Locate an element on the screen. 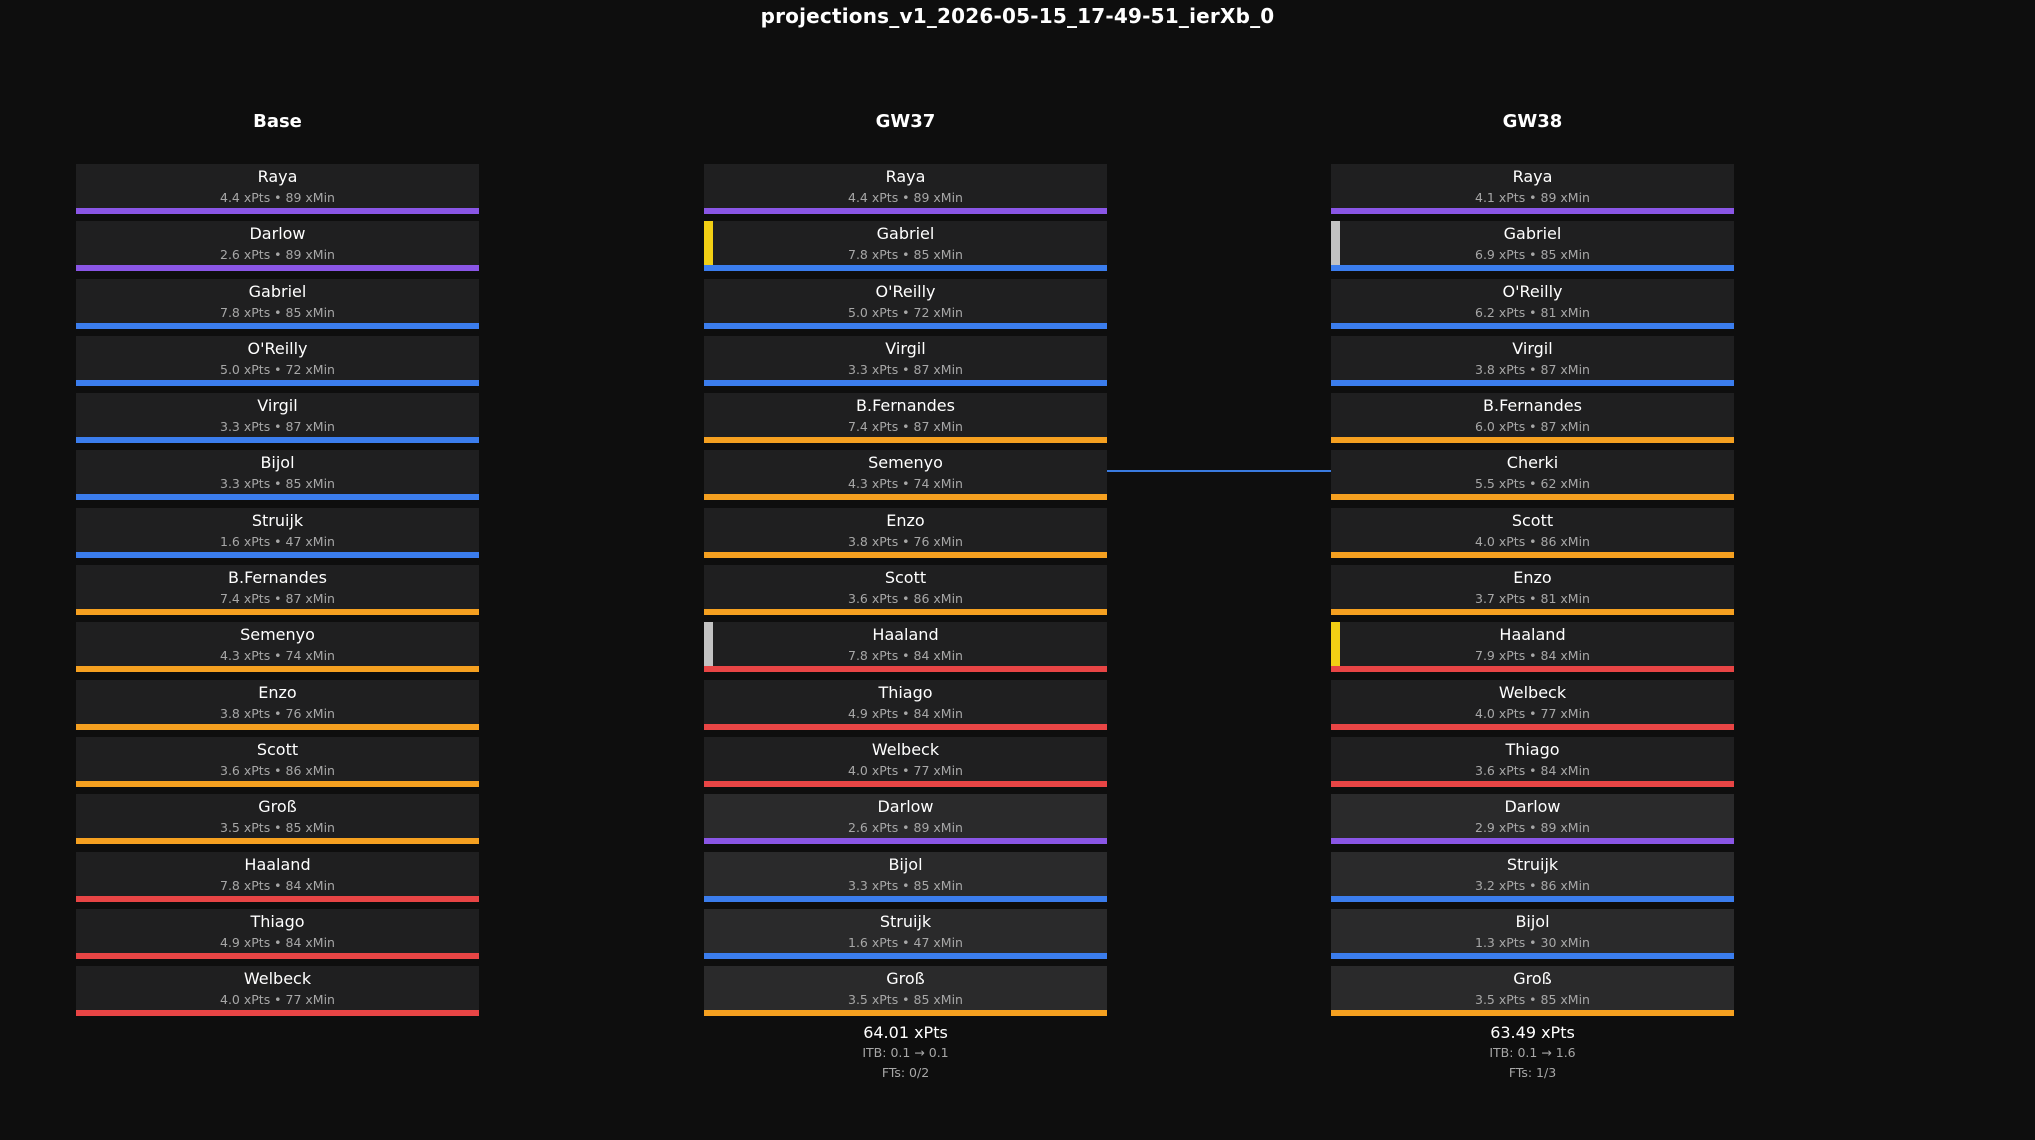 Image resolution: width=2035 pixels, height=1140 pixels. player-stats: 1.6 xPts • 47 xMin is located at coordinates (277, 541).